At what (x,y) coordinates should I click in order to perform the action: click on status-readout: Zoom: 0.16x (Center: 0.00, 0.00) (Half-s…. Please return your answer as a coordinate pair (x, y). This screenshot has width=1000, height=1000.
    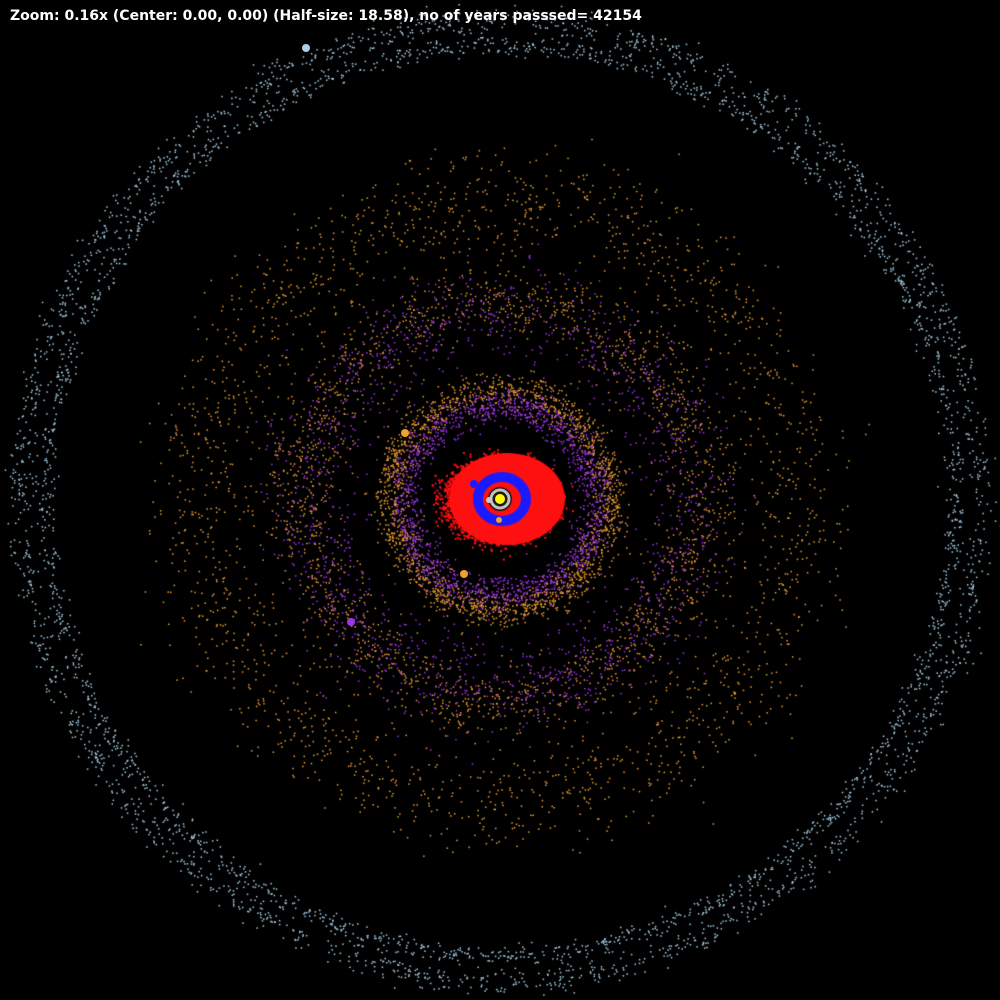
    Looking at the image, I should click on (326, 16).